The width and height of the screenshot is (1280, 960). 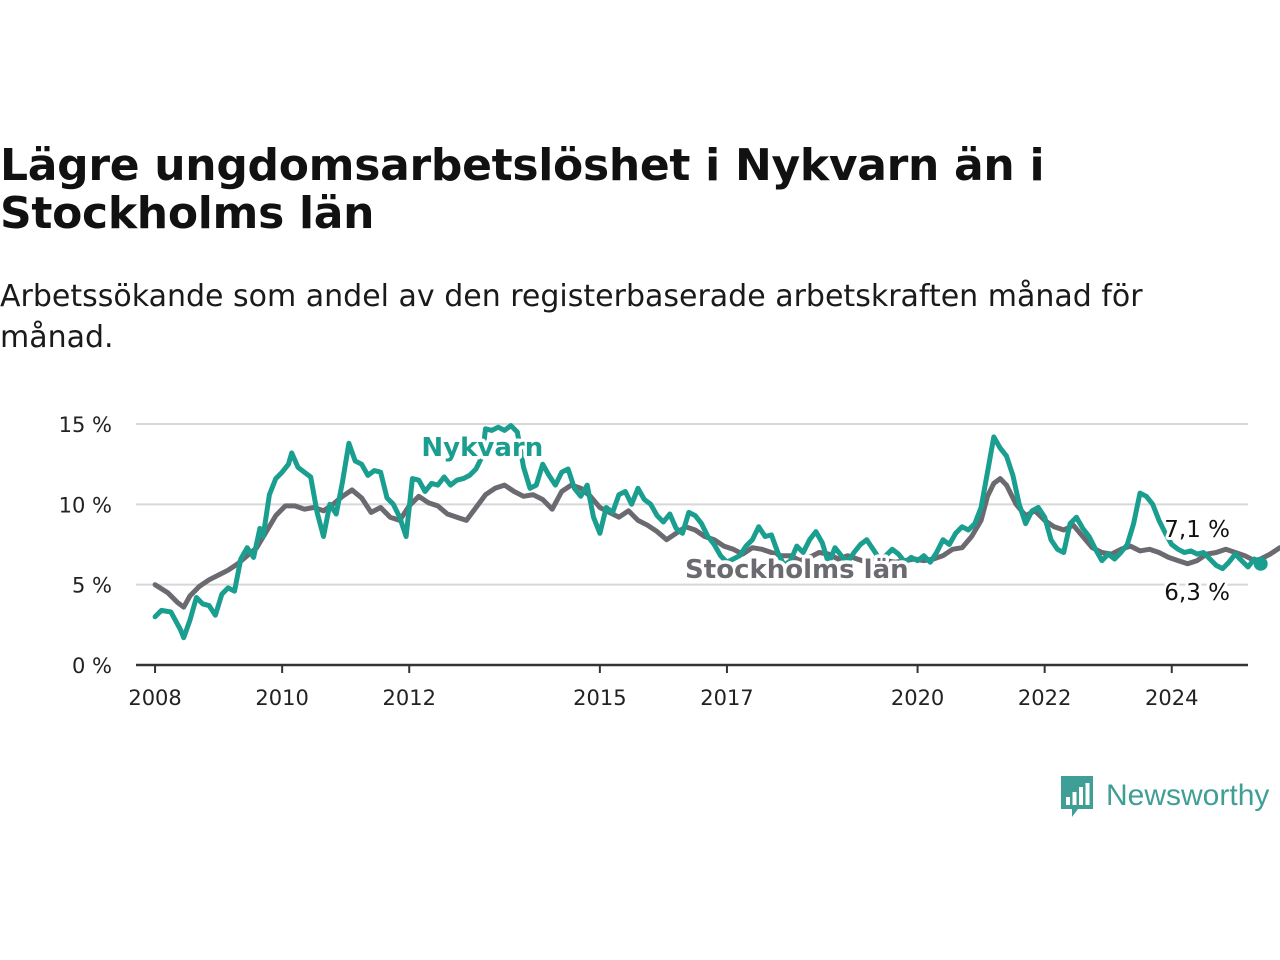 I want to click on series-label-nykvarn: Nykvarn, so click(x=482, y=448).